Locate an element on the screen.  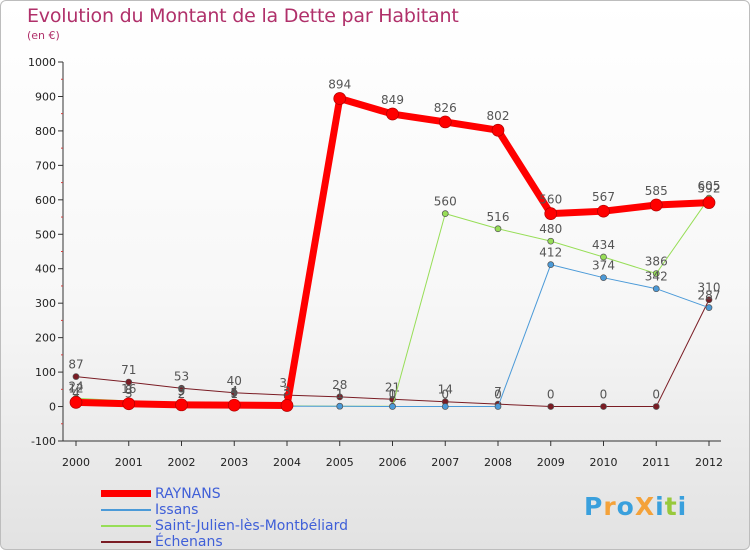
y-tick-label: 300 is located at coordinates (45, 303).